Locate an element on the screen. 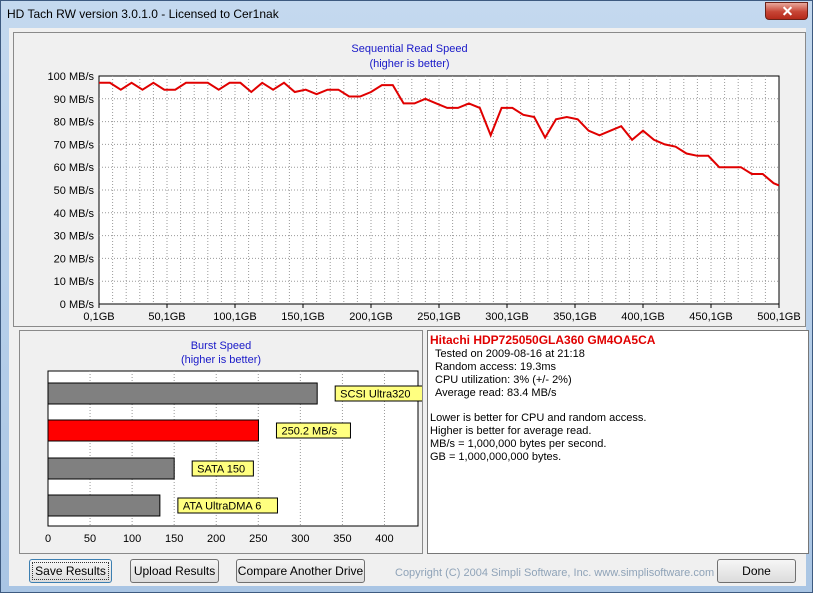 Image resolution: width=813 pixels, height=593 pixels. burst-x-tick-label: 50 is located at coordinates (90, 539).